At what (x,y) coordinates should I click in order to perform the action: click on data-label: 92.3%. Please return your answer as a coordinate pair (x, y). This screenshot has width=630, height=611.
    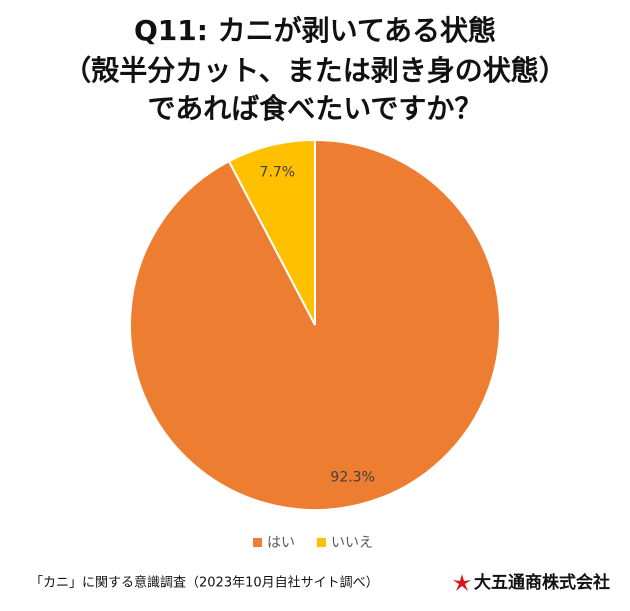
    Looking at the image, I should click on (352, 478).